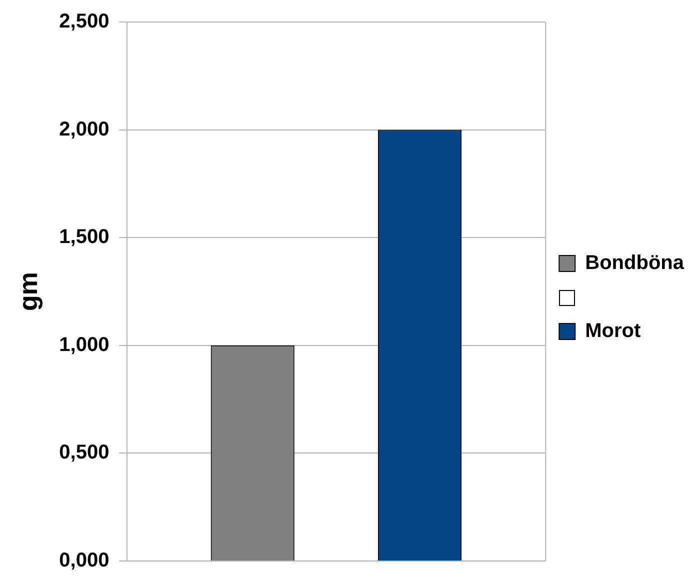  What do you see at coordinates (84, 561) in the screenshot?
I see `y-tick-label: 0,000` at bounding box center [84, 561].